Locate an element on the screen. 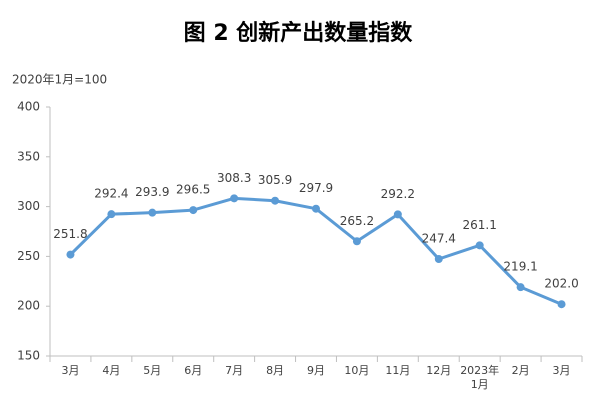 The image size is (596, 403). y-tick-label: 300 is located at coordinates (28, 206).